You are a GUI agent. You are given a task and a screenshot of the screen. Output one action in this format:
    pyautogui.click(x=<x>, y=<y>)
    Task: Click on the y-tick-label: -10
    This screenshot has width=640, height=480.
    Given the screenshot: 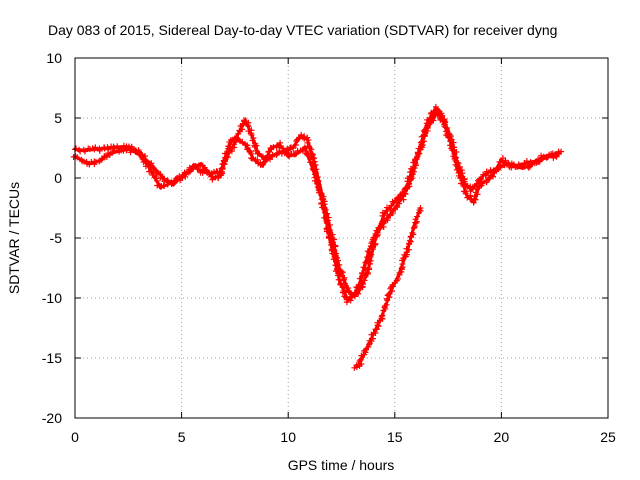 What is the action you would take?
    pyautogui.click(x=52, y=298)
    